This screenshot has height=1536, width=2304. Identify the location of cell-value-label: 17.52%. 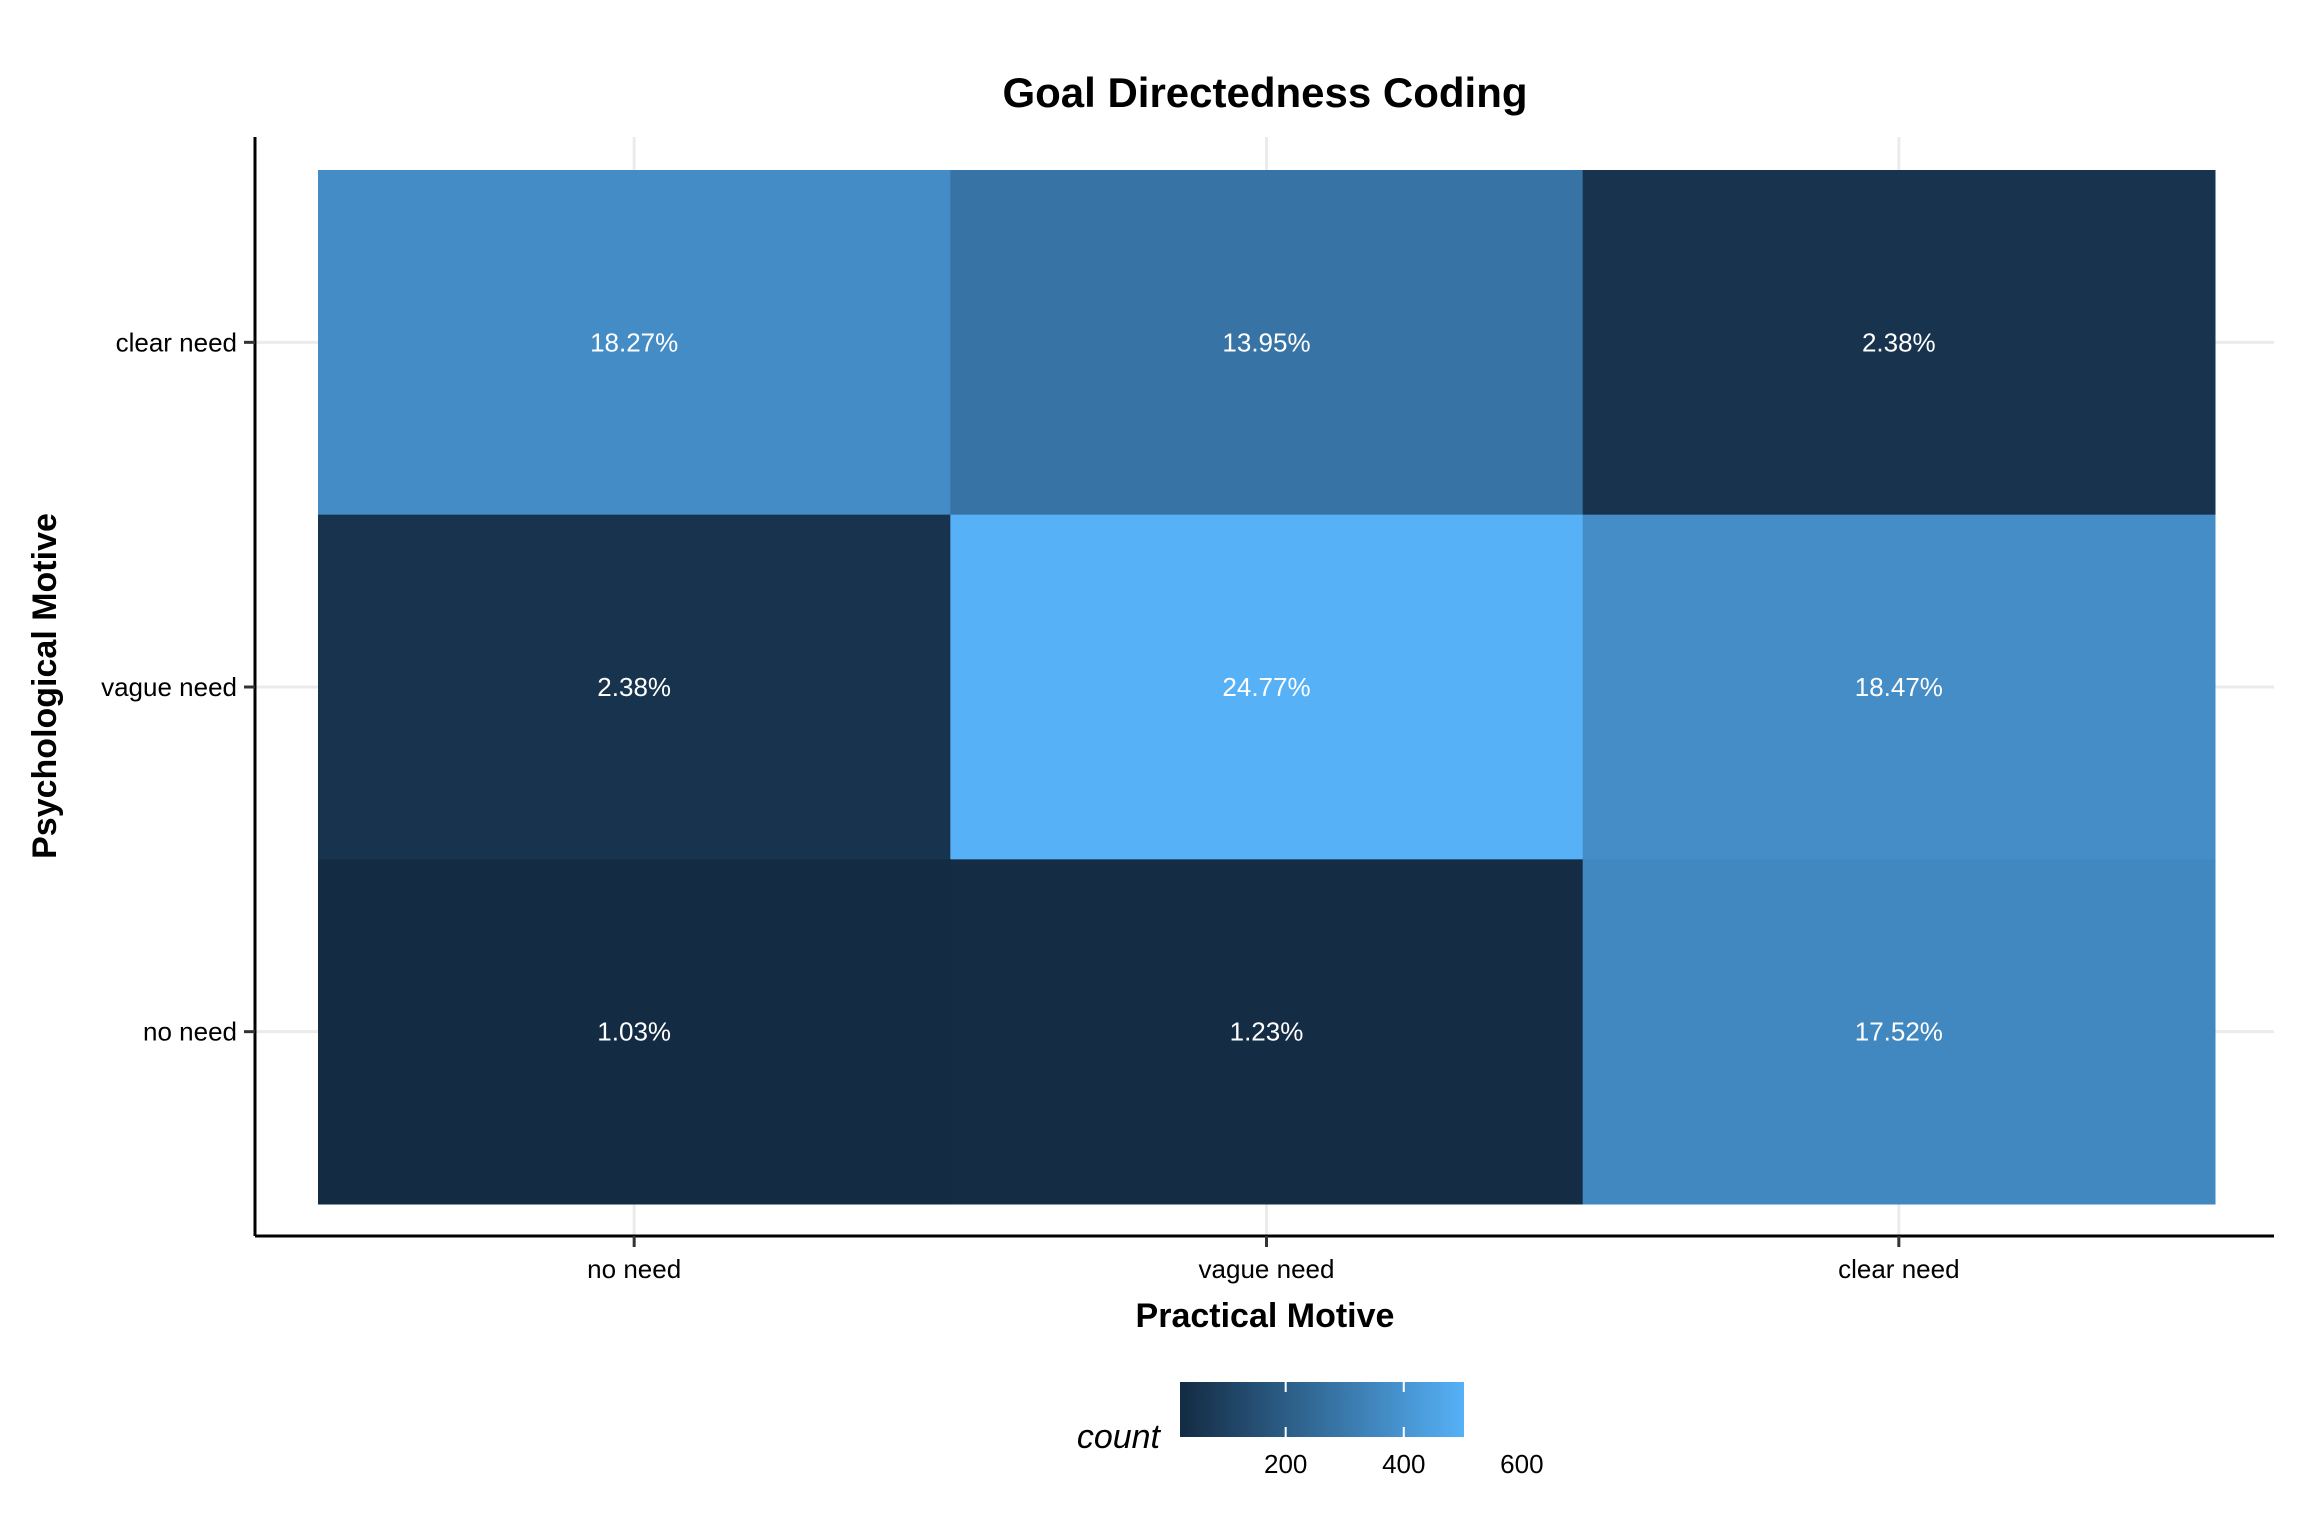
(1899, 1032).